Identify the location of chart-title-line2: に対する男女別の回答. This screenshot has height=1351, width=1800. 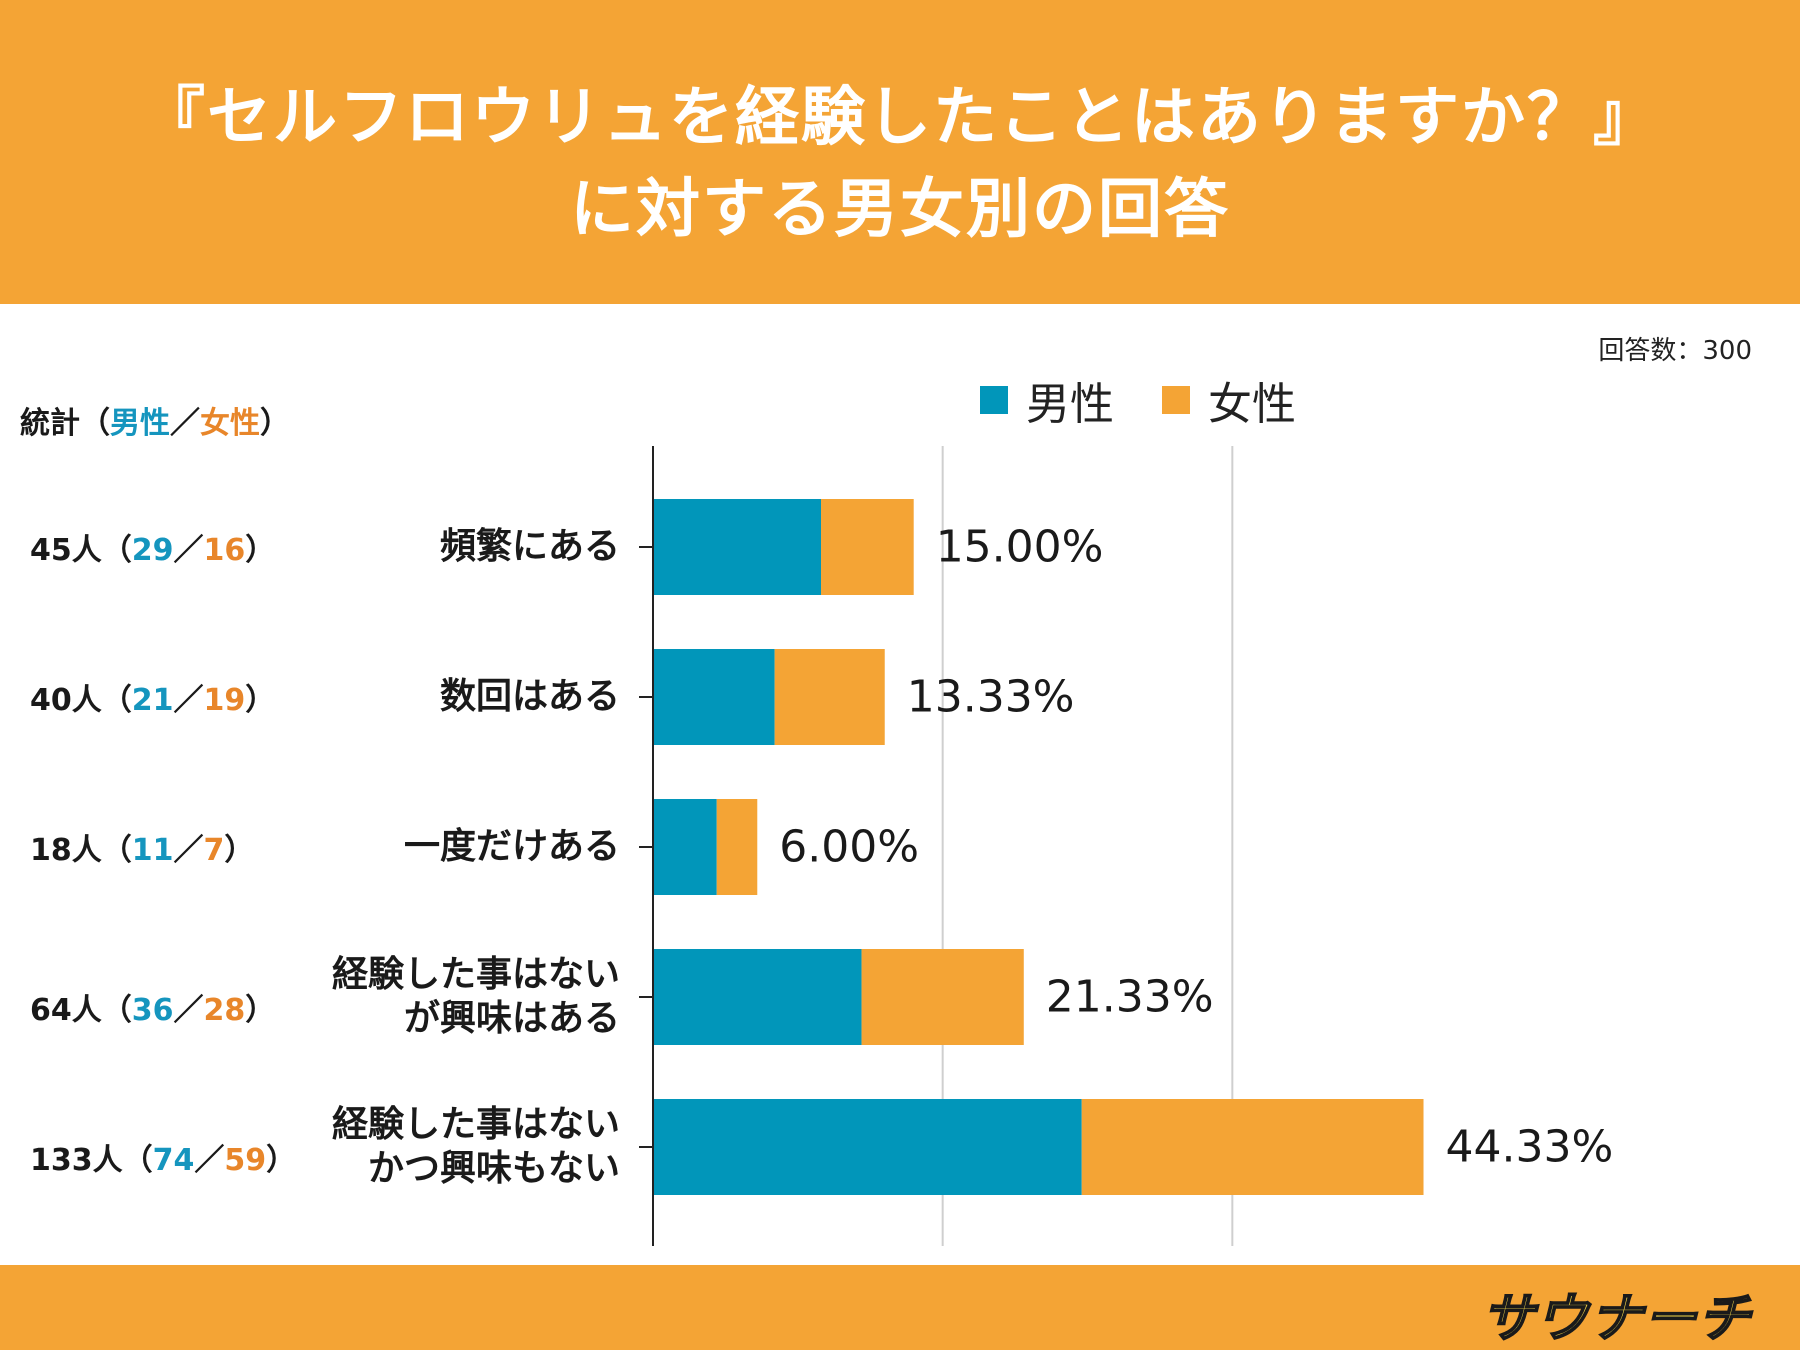
(900, 210).